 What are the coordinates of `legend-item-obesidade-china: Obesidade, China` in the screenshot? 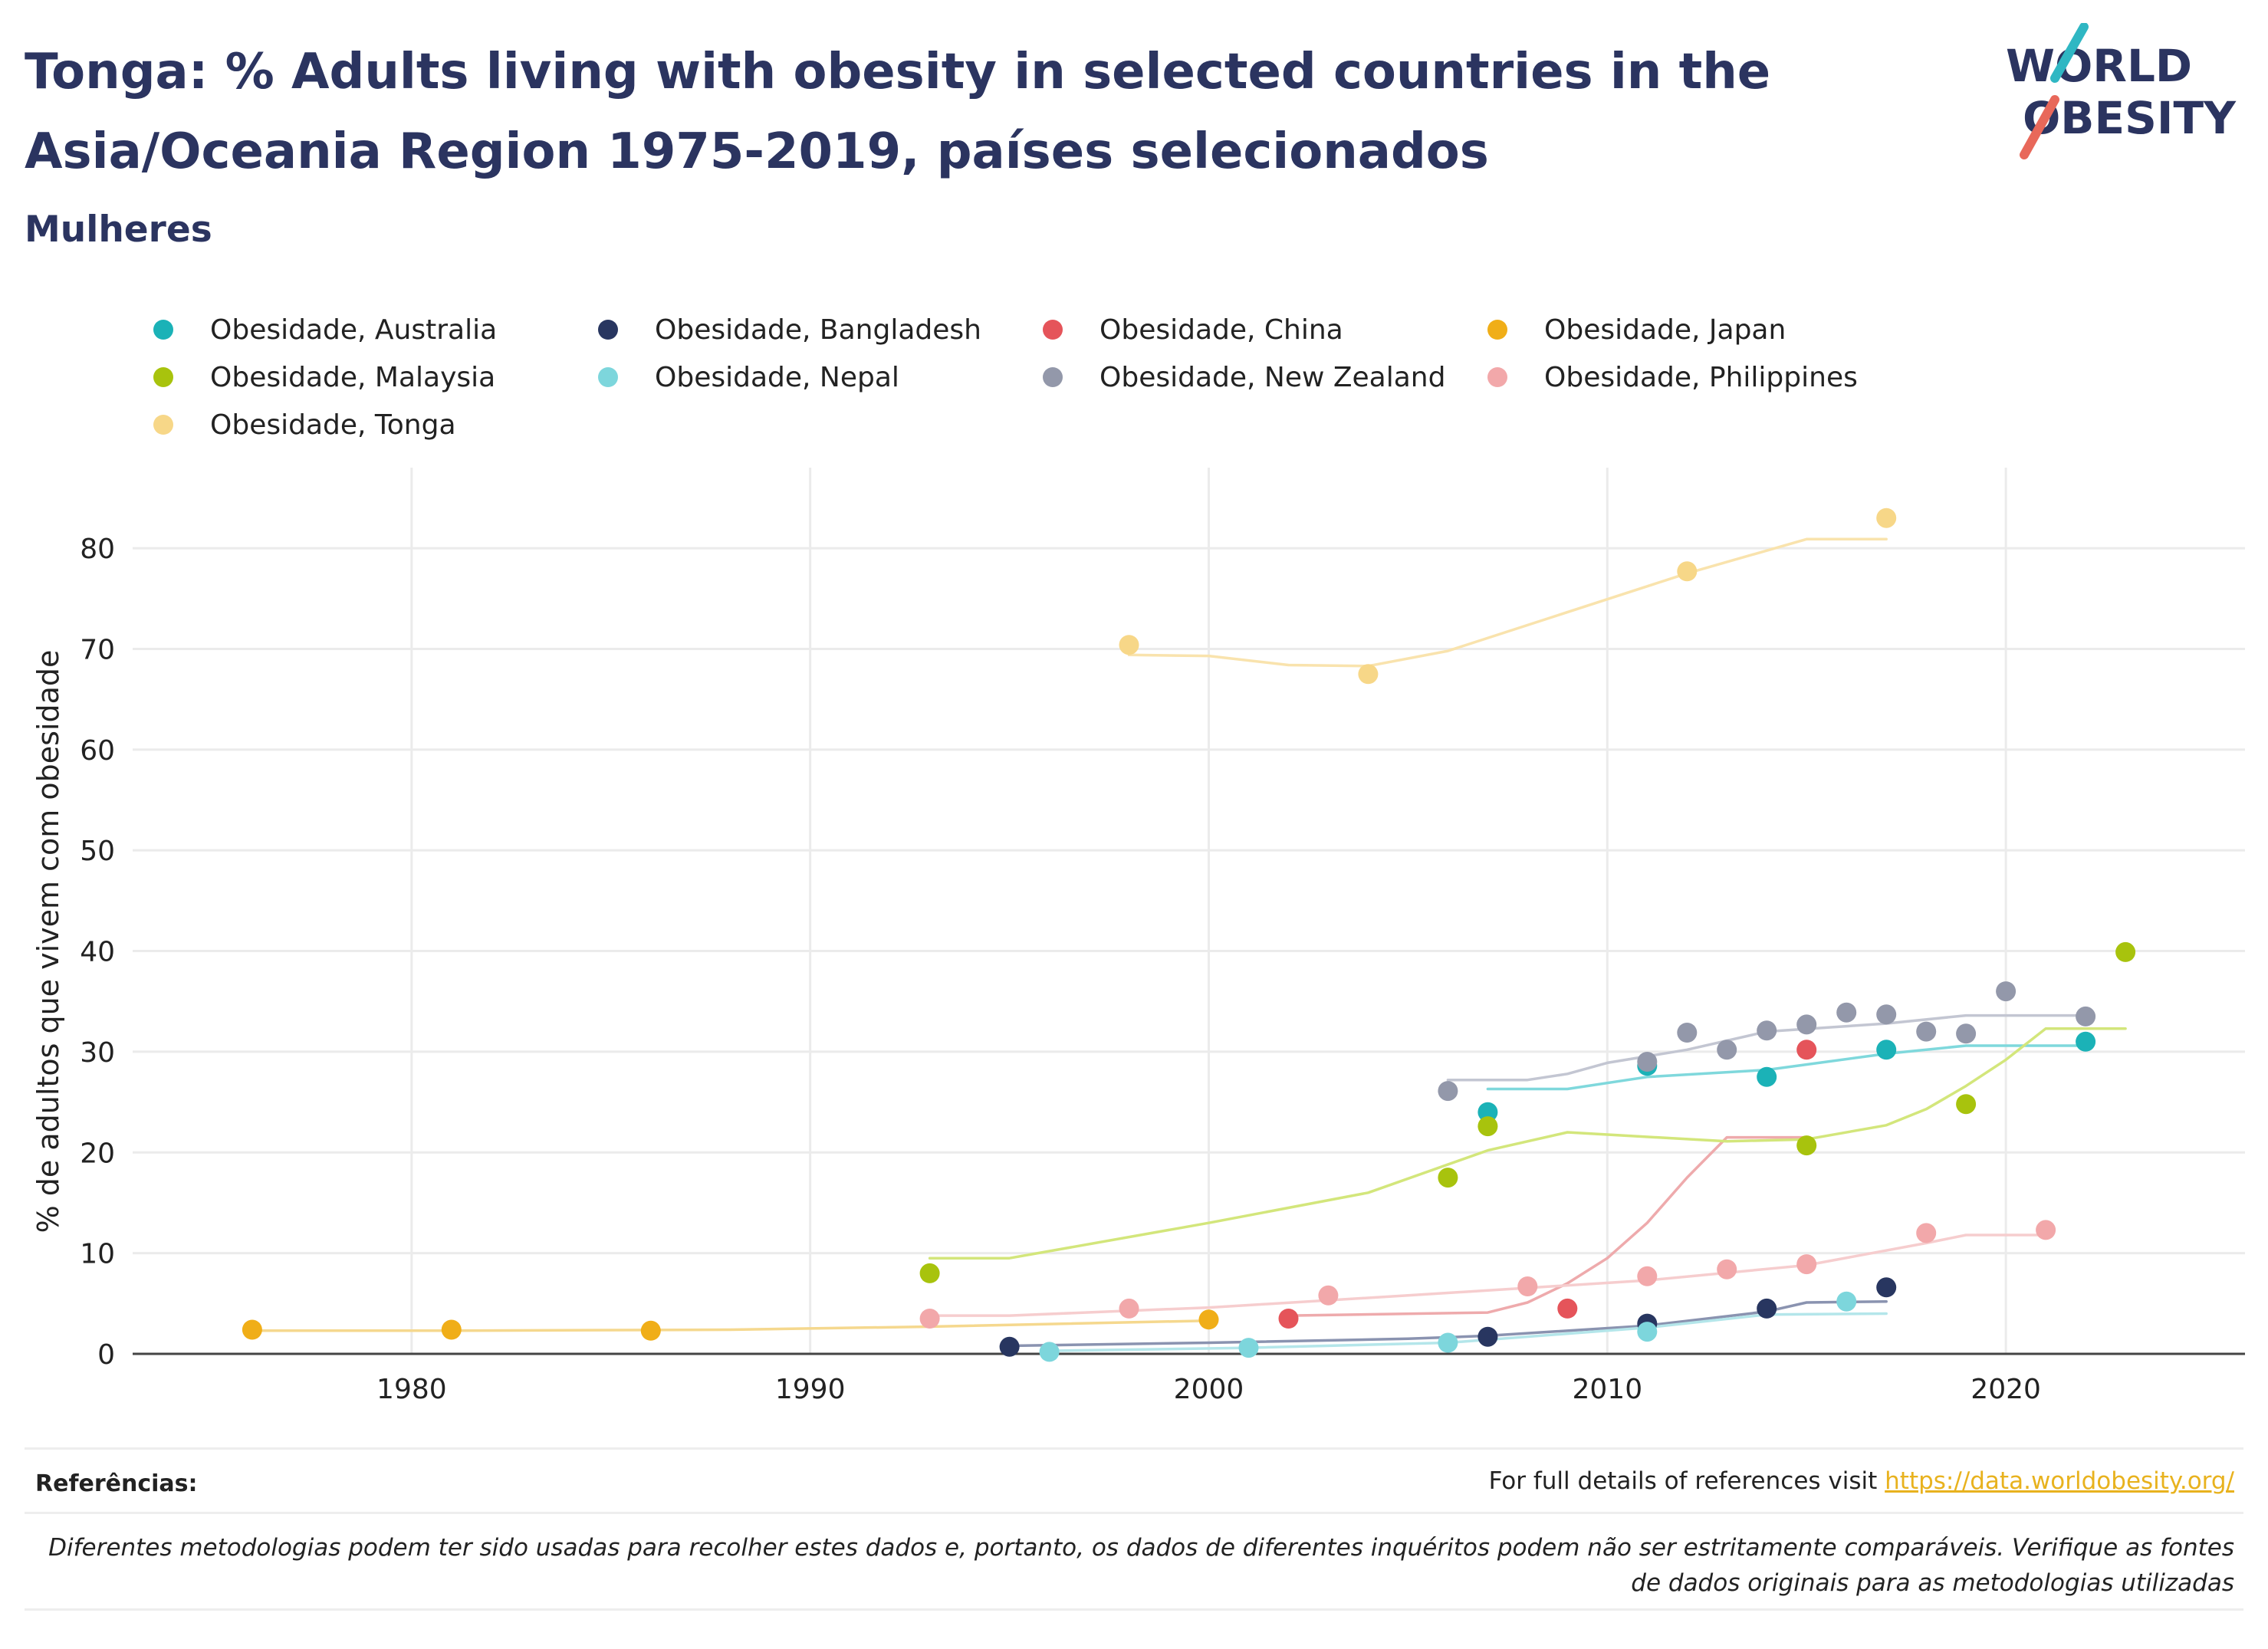 It's located at (1193, 330).